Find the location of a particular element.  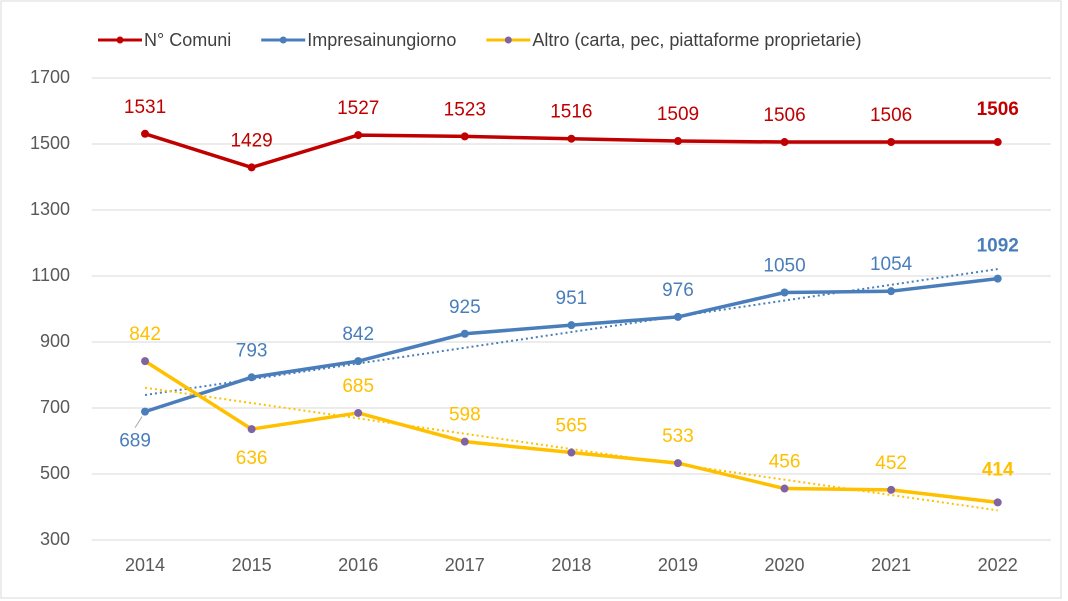

leader-line is located at coordinates (138, 422).